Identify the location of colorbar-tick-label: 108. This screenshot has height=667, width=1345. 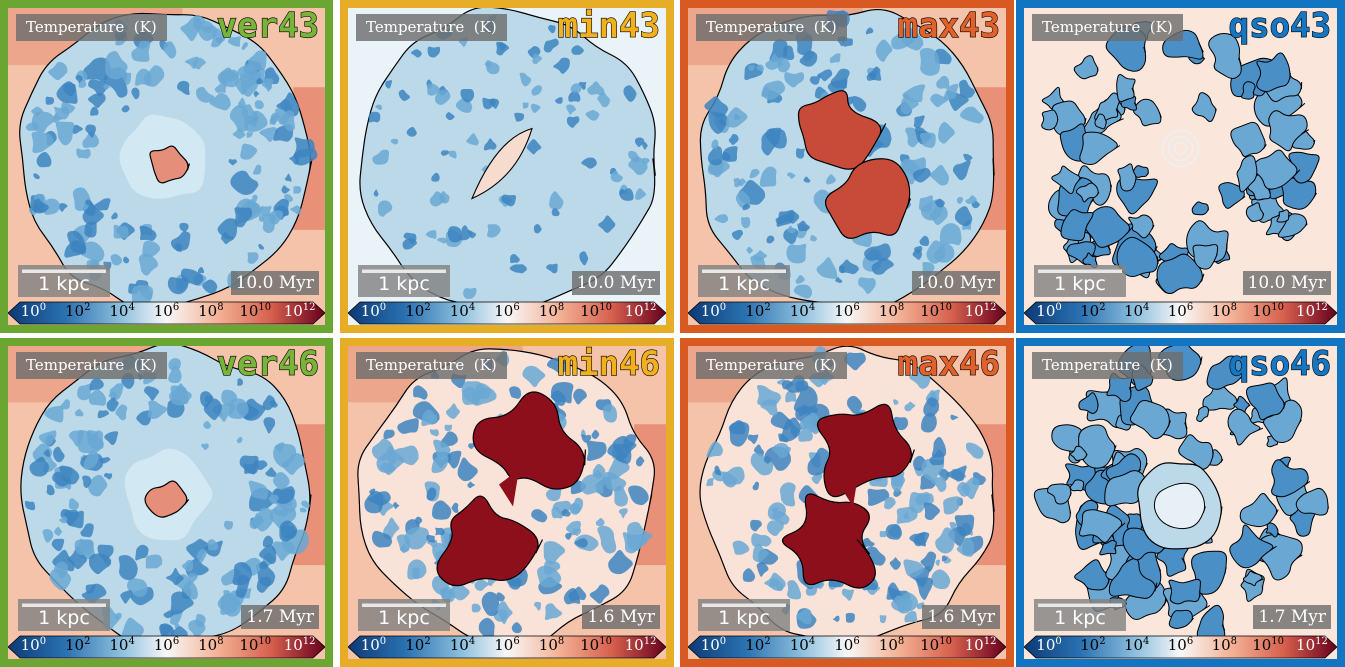
(891, 645).